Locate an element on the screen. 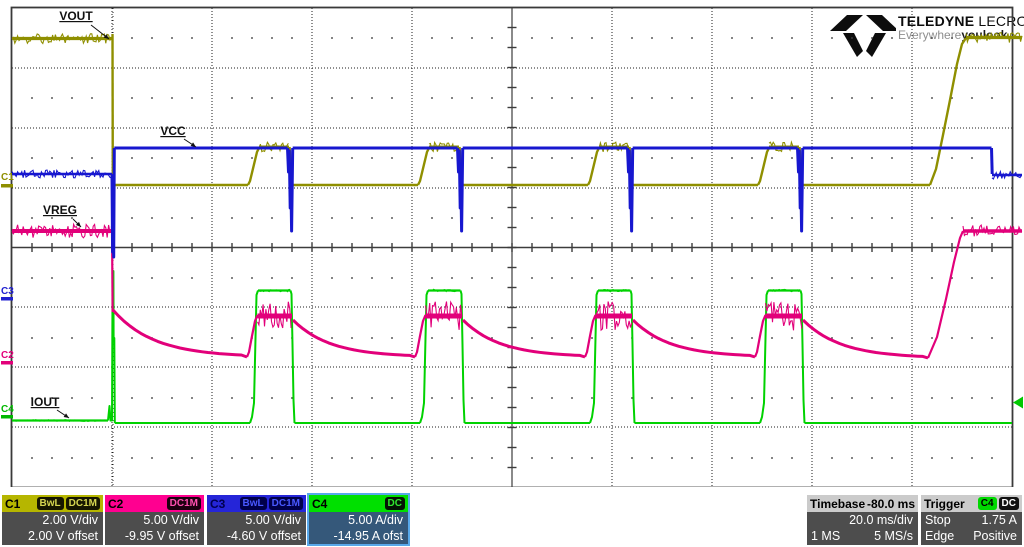  timebase-descriptor: Timebase -80.0 ms 20.0 ms/div 1 MS 5 MS/s is located at coordinates (862, 520).